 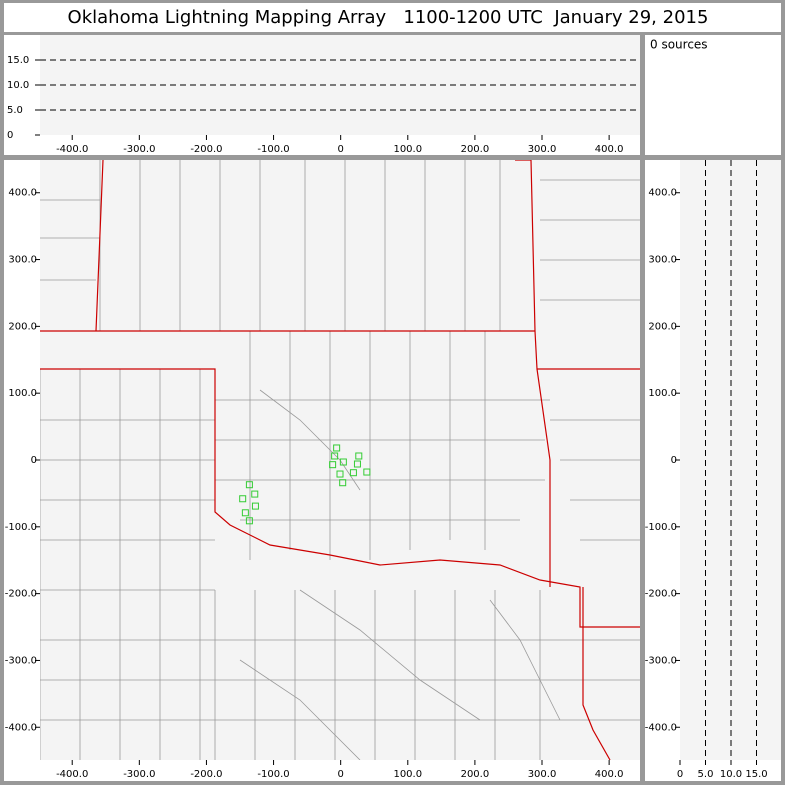 I want to click on title-bar, so click(x=392, y=17).